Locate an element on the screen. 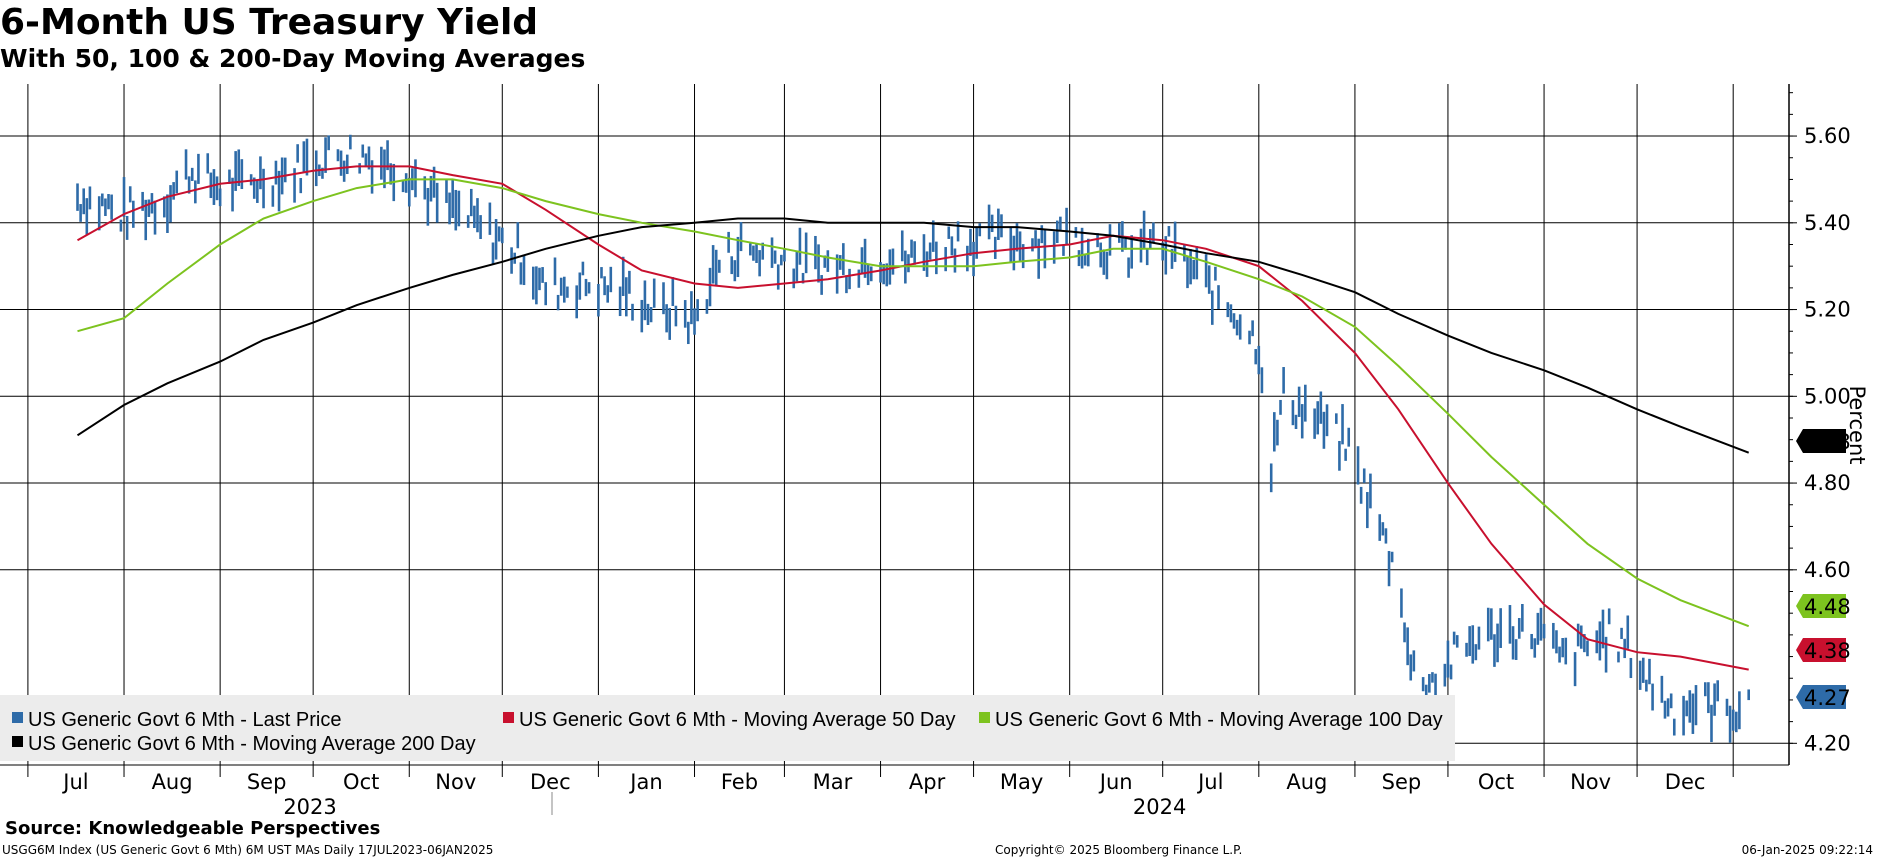 The image size is (1877, 859). last-value-tag-ma200: 4.88 is located at coordinates (1823, 441).